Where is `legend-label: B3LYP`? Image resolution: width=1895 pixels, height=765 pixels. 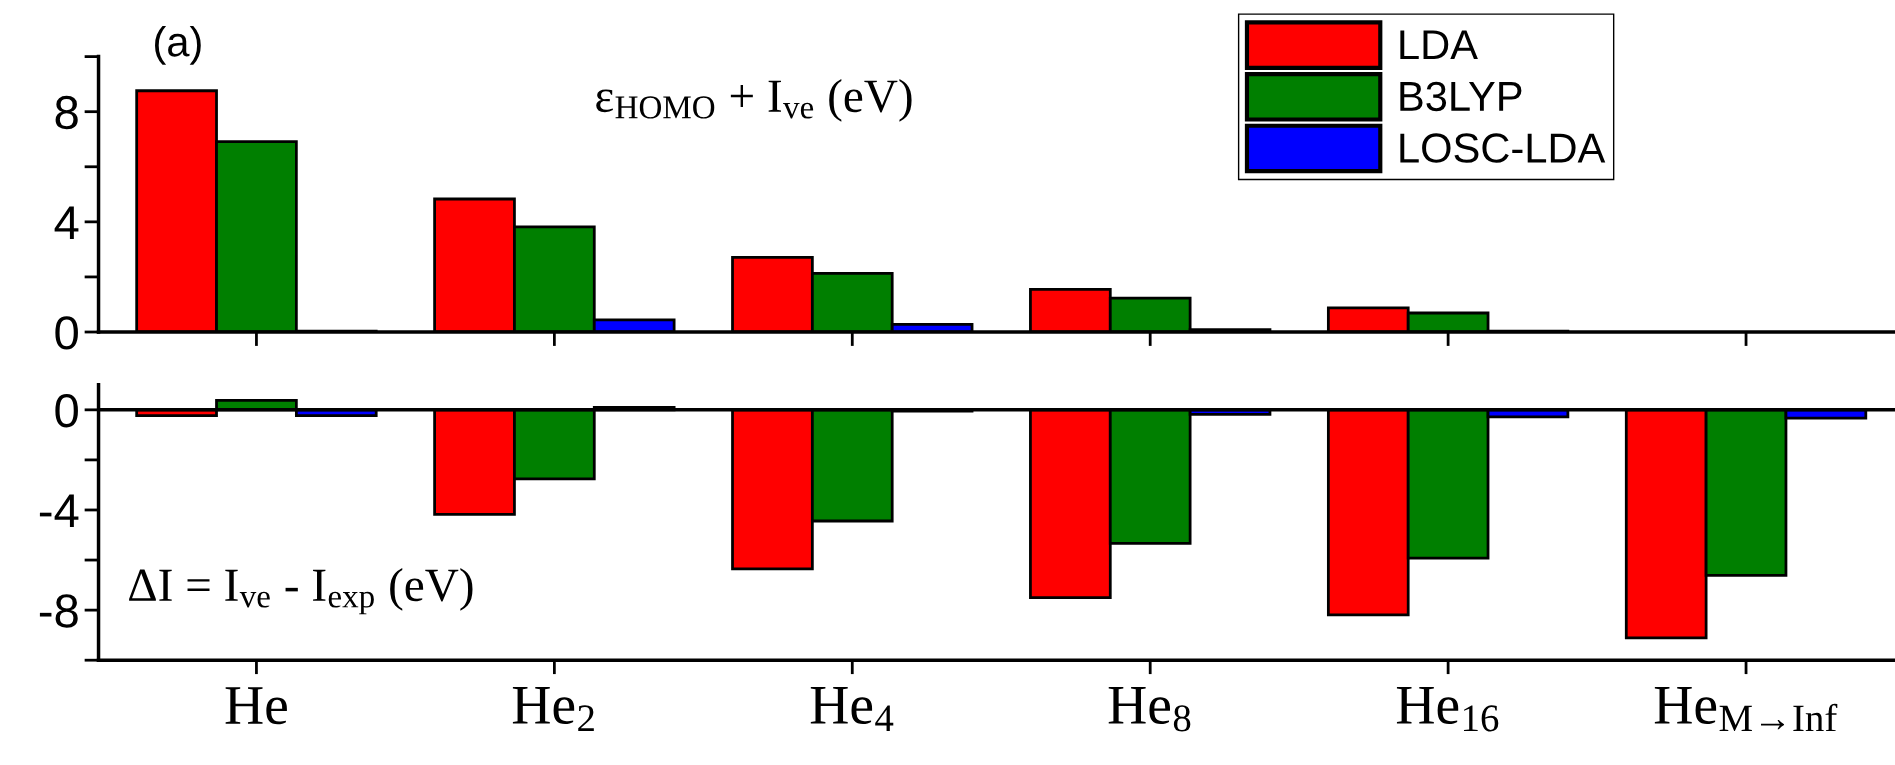
legend-label: B3LYP is located at coordinates (1461, 96).